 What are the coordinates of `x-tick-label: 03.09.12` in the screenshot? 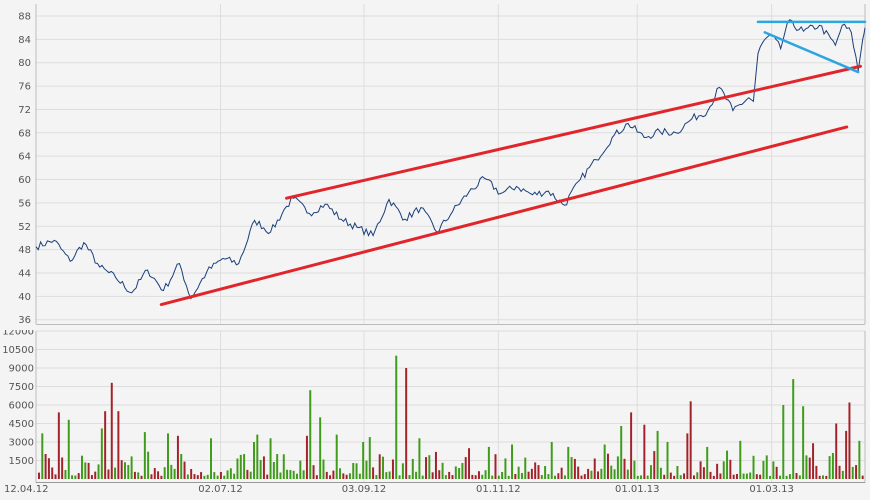 It's located at (364, 489).